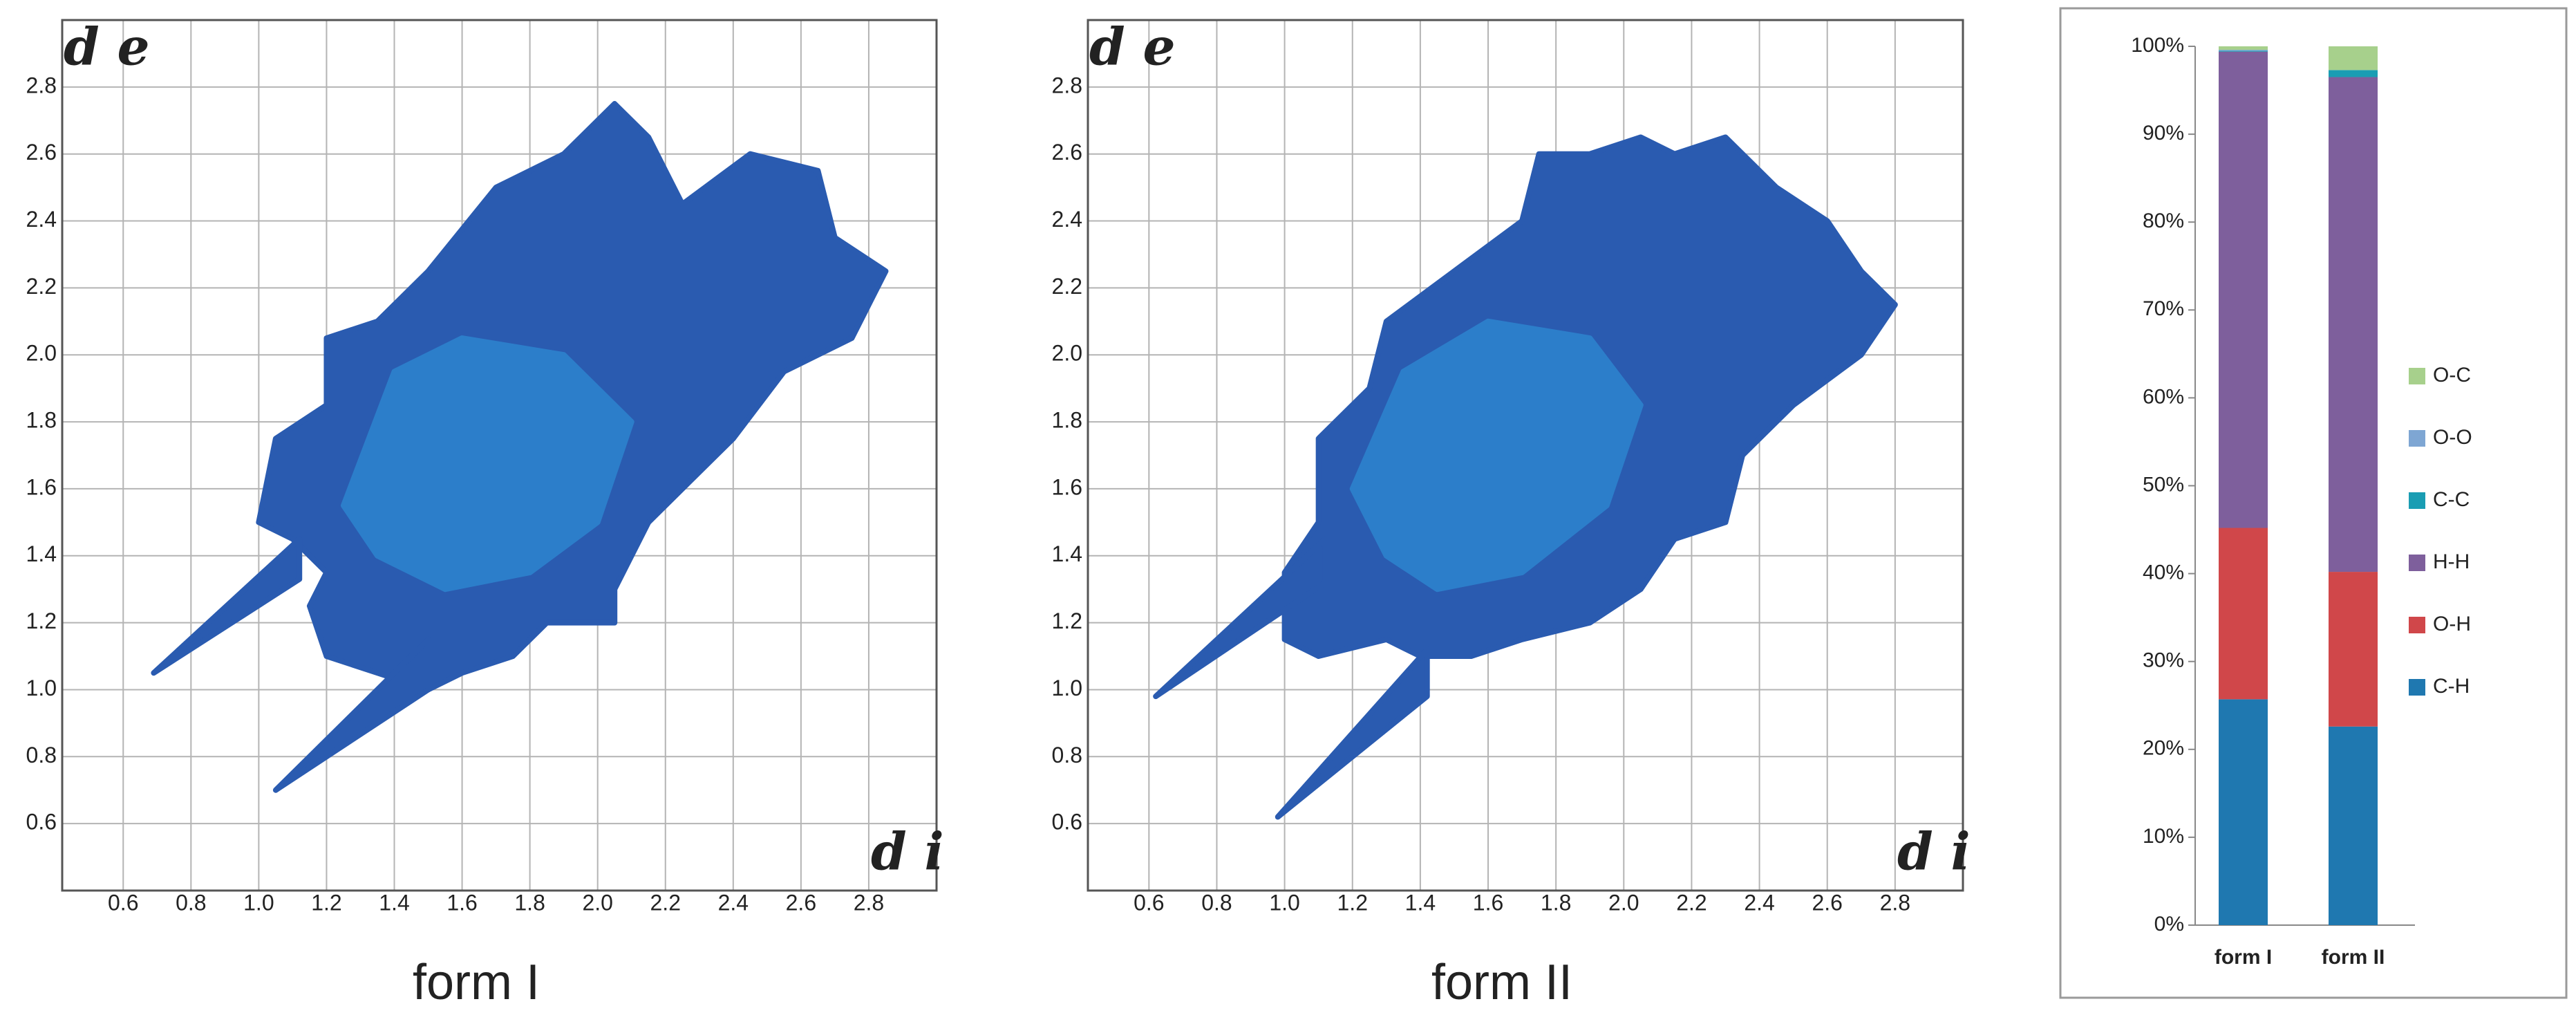 Image resolution: width=2576 pixels, height=1024 pixels. What do you see at coordinates (2353, 958) in the screenshot?
I see `x-tick-label: form II` at bounding box center [2353, 958].